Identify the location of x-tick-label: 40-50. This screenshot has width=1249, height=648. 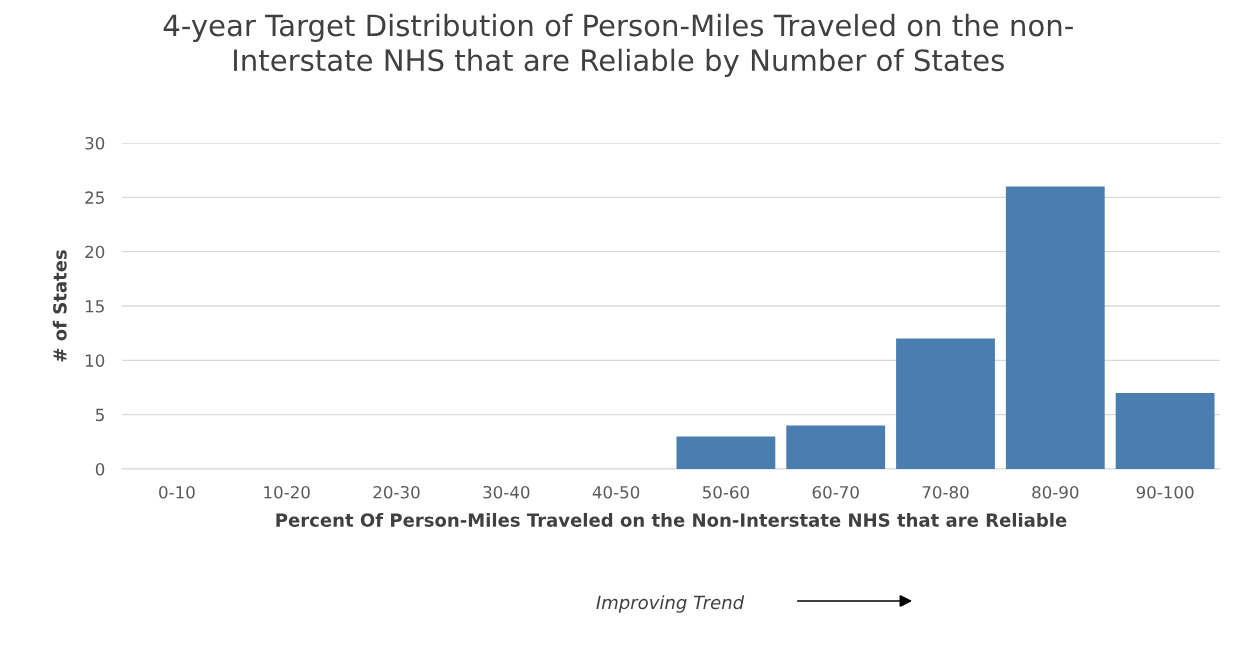
(616, 492).